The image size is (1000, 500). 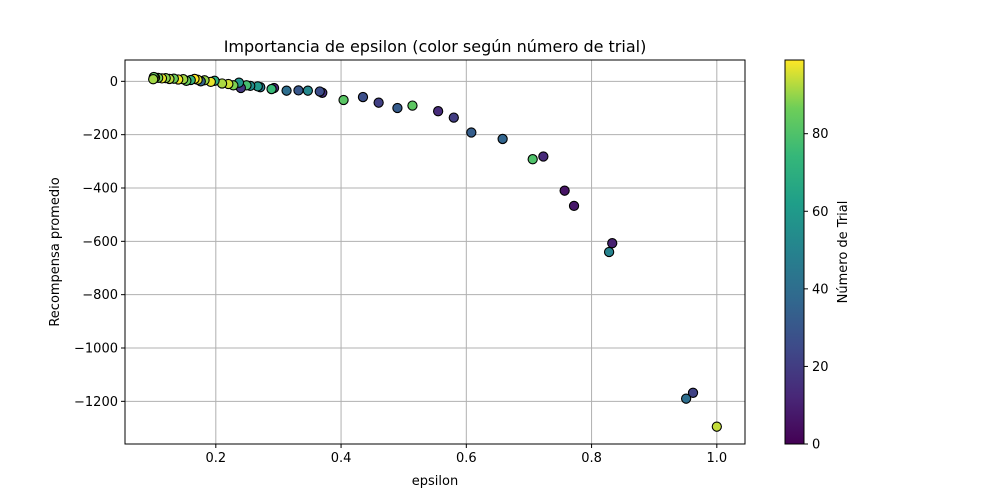 I want to click on colorbar-ticks: 0 20 40 60 80, so click(x=816, y=290).